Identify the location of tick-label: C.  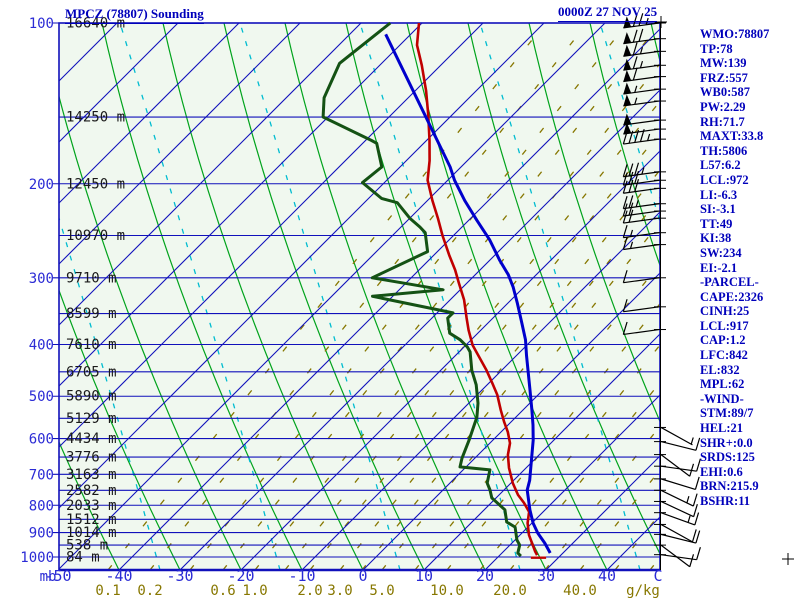
(657, 576).